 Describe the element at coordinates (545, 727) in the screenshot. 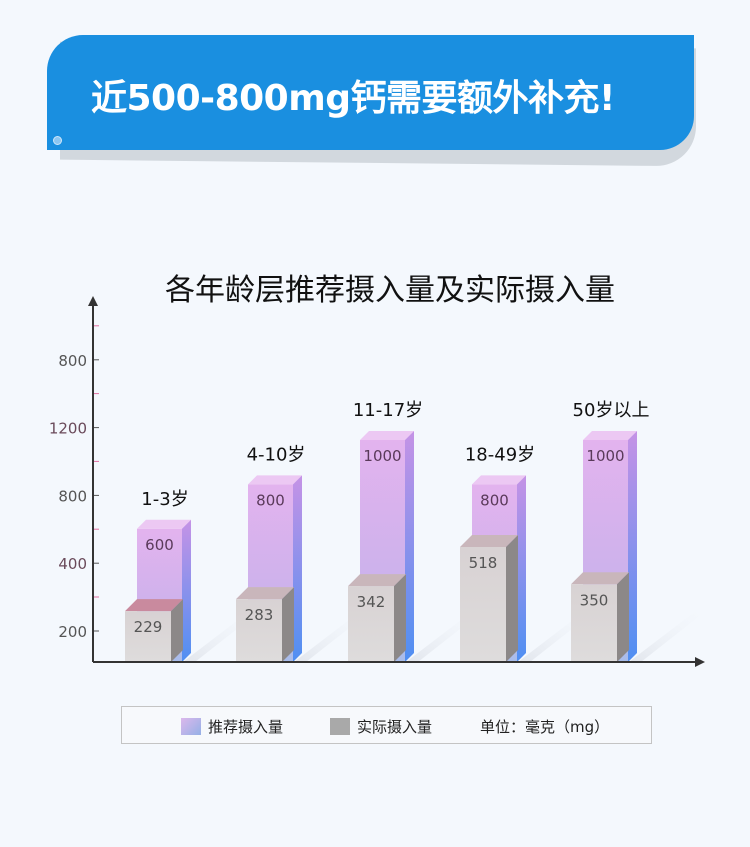

I see `unit-label: 单位：毫克（mg）` at that location.